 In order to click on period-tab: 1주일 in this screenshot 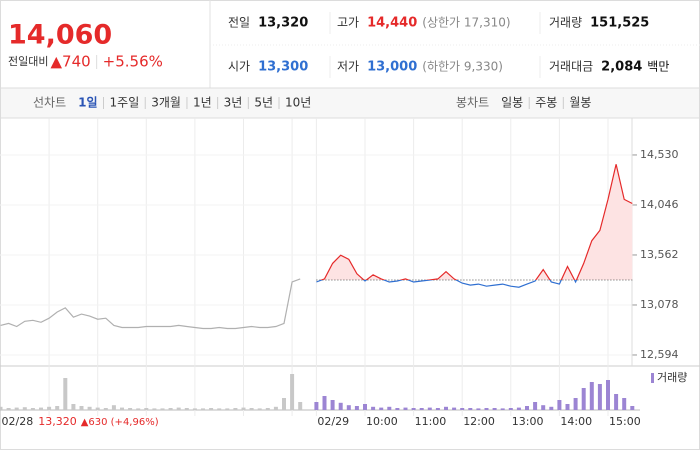, I will do `click(125, 103)`.